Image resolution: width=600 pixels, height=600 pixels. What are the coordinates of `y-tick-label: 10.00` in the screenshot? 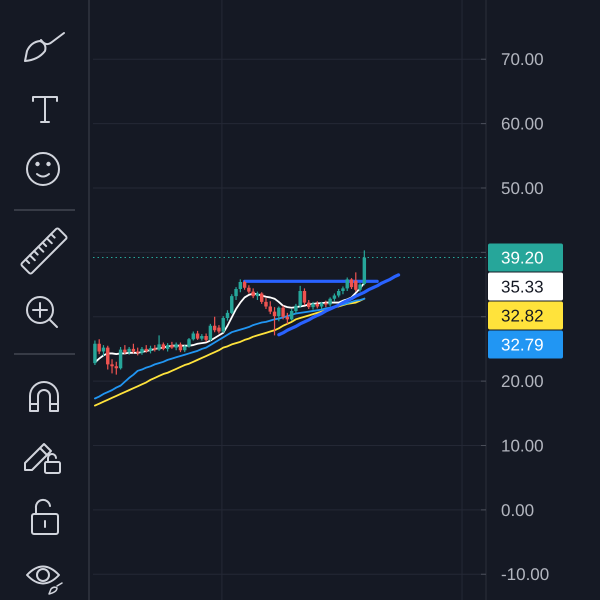 It's located at (522, 446).